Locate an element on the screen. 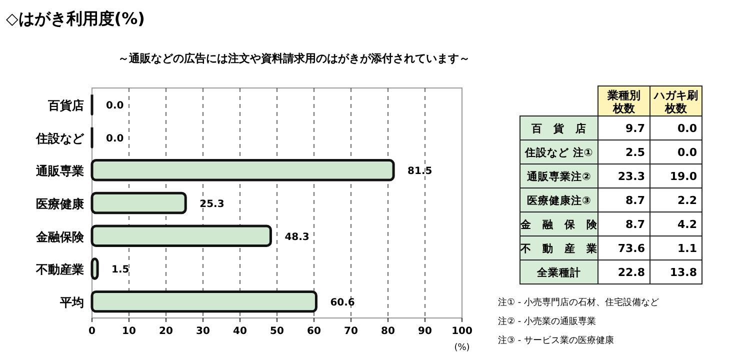  data-label: 1.5 is located at coordinates (121, 270).